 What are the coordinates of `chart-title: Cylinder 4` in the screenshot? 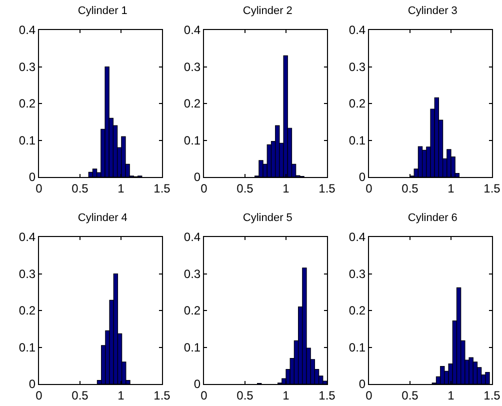 It's located at (103, 218).